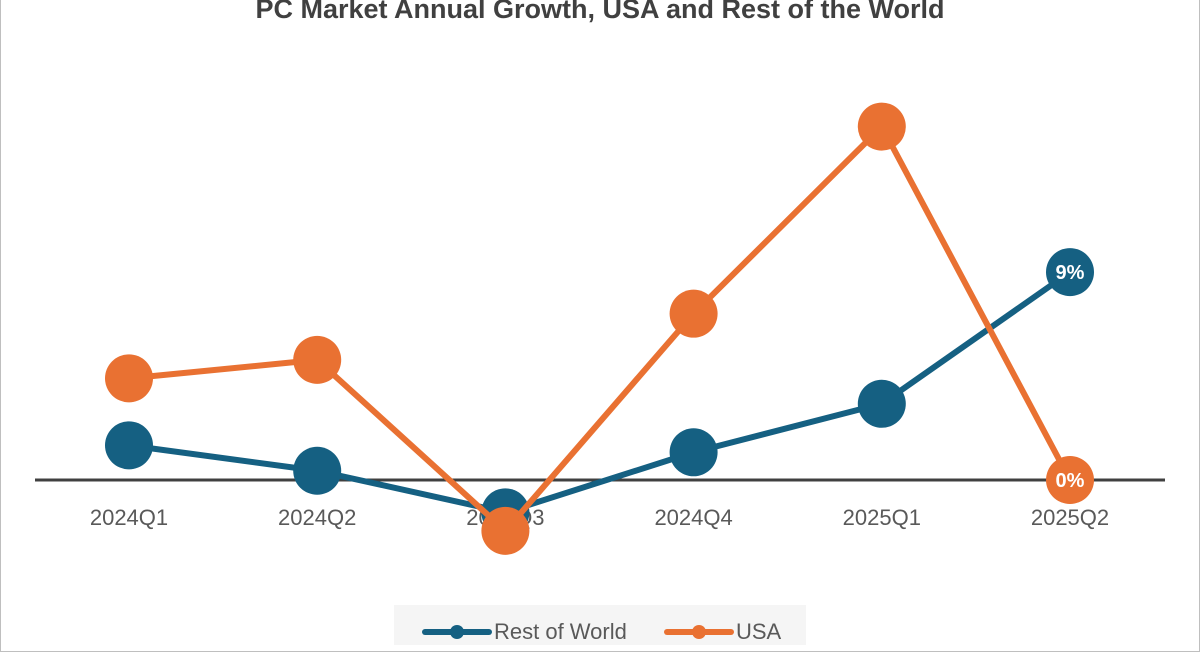  Describe the element at coordinates (129, 517) in the screenshot. I see `x-tick-label: 2024Q1` at that location.